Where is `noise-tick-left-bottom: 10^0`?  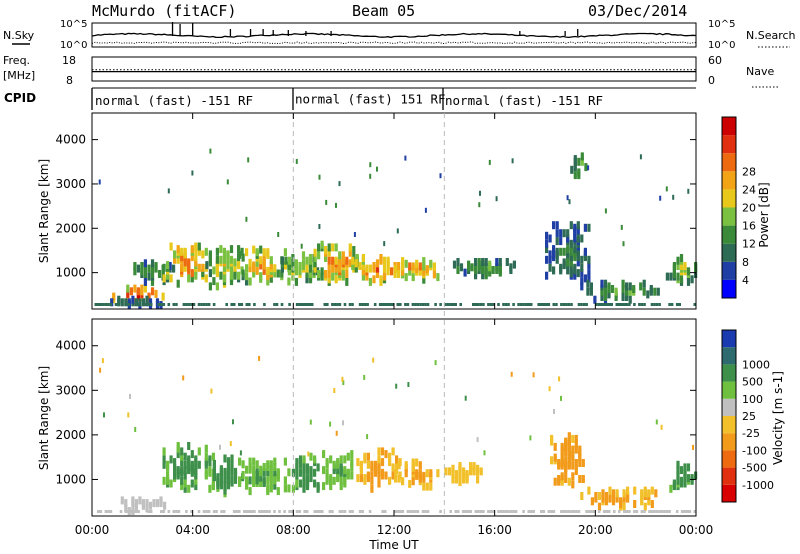 noise-tick-left-bottom: 10^0 is located at coordinates (73, 45).